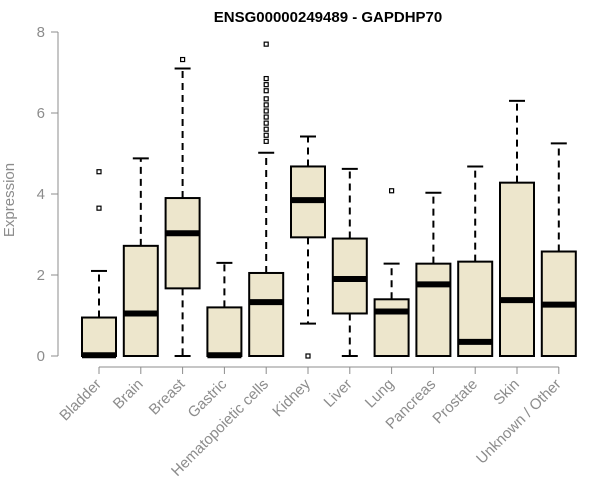  Describe the element at coordinates (167, 396) in the screenshot. I see `x-tick-label-2: Breast` at that location.